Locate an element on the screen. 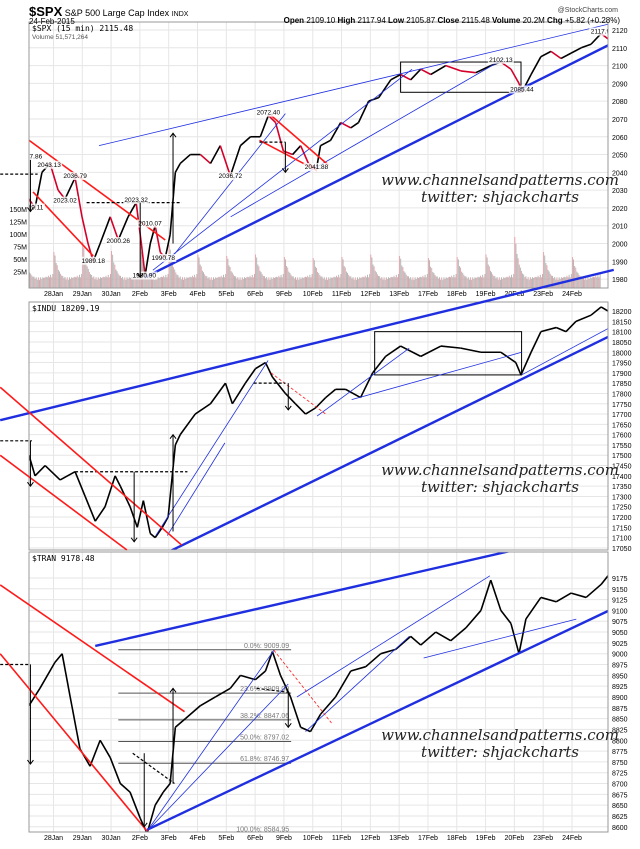 Image resolution: width=640 pixels, height=849 pixels. fib-label: 100.0%: 8584.95 is located at coordinates (262, 829).